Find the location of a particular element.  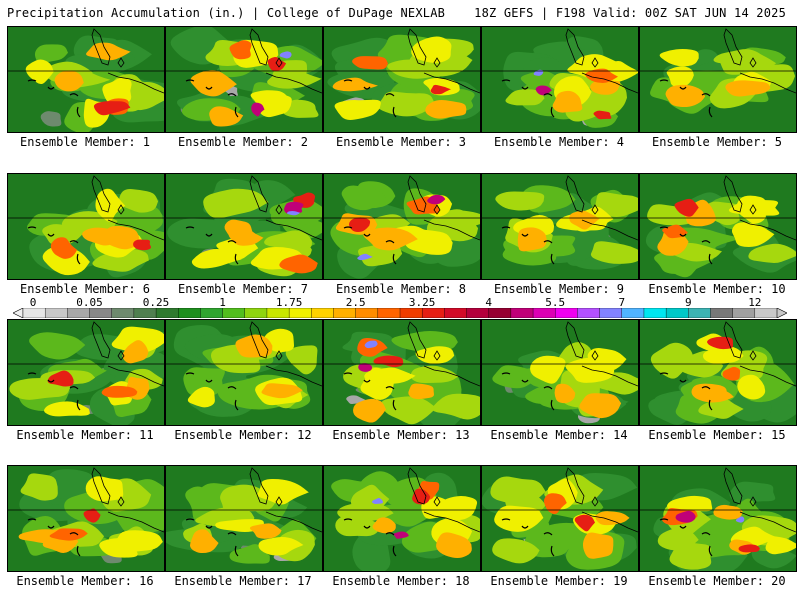

colorbar-max-arrow is located at coordinates (781, 313).